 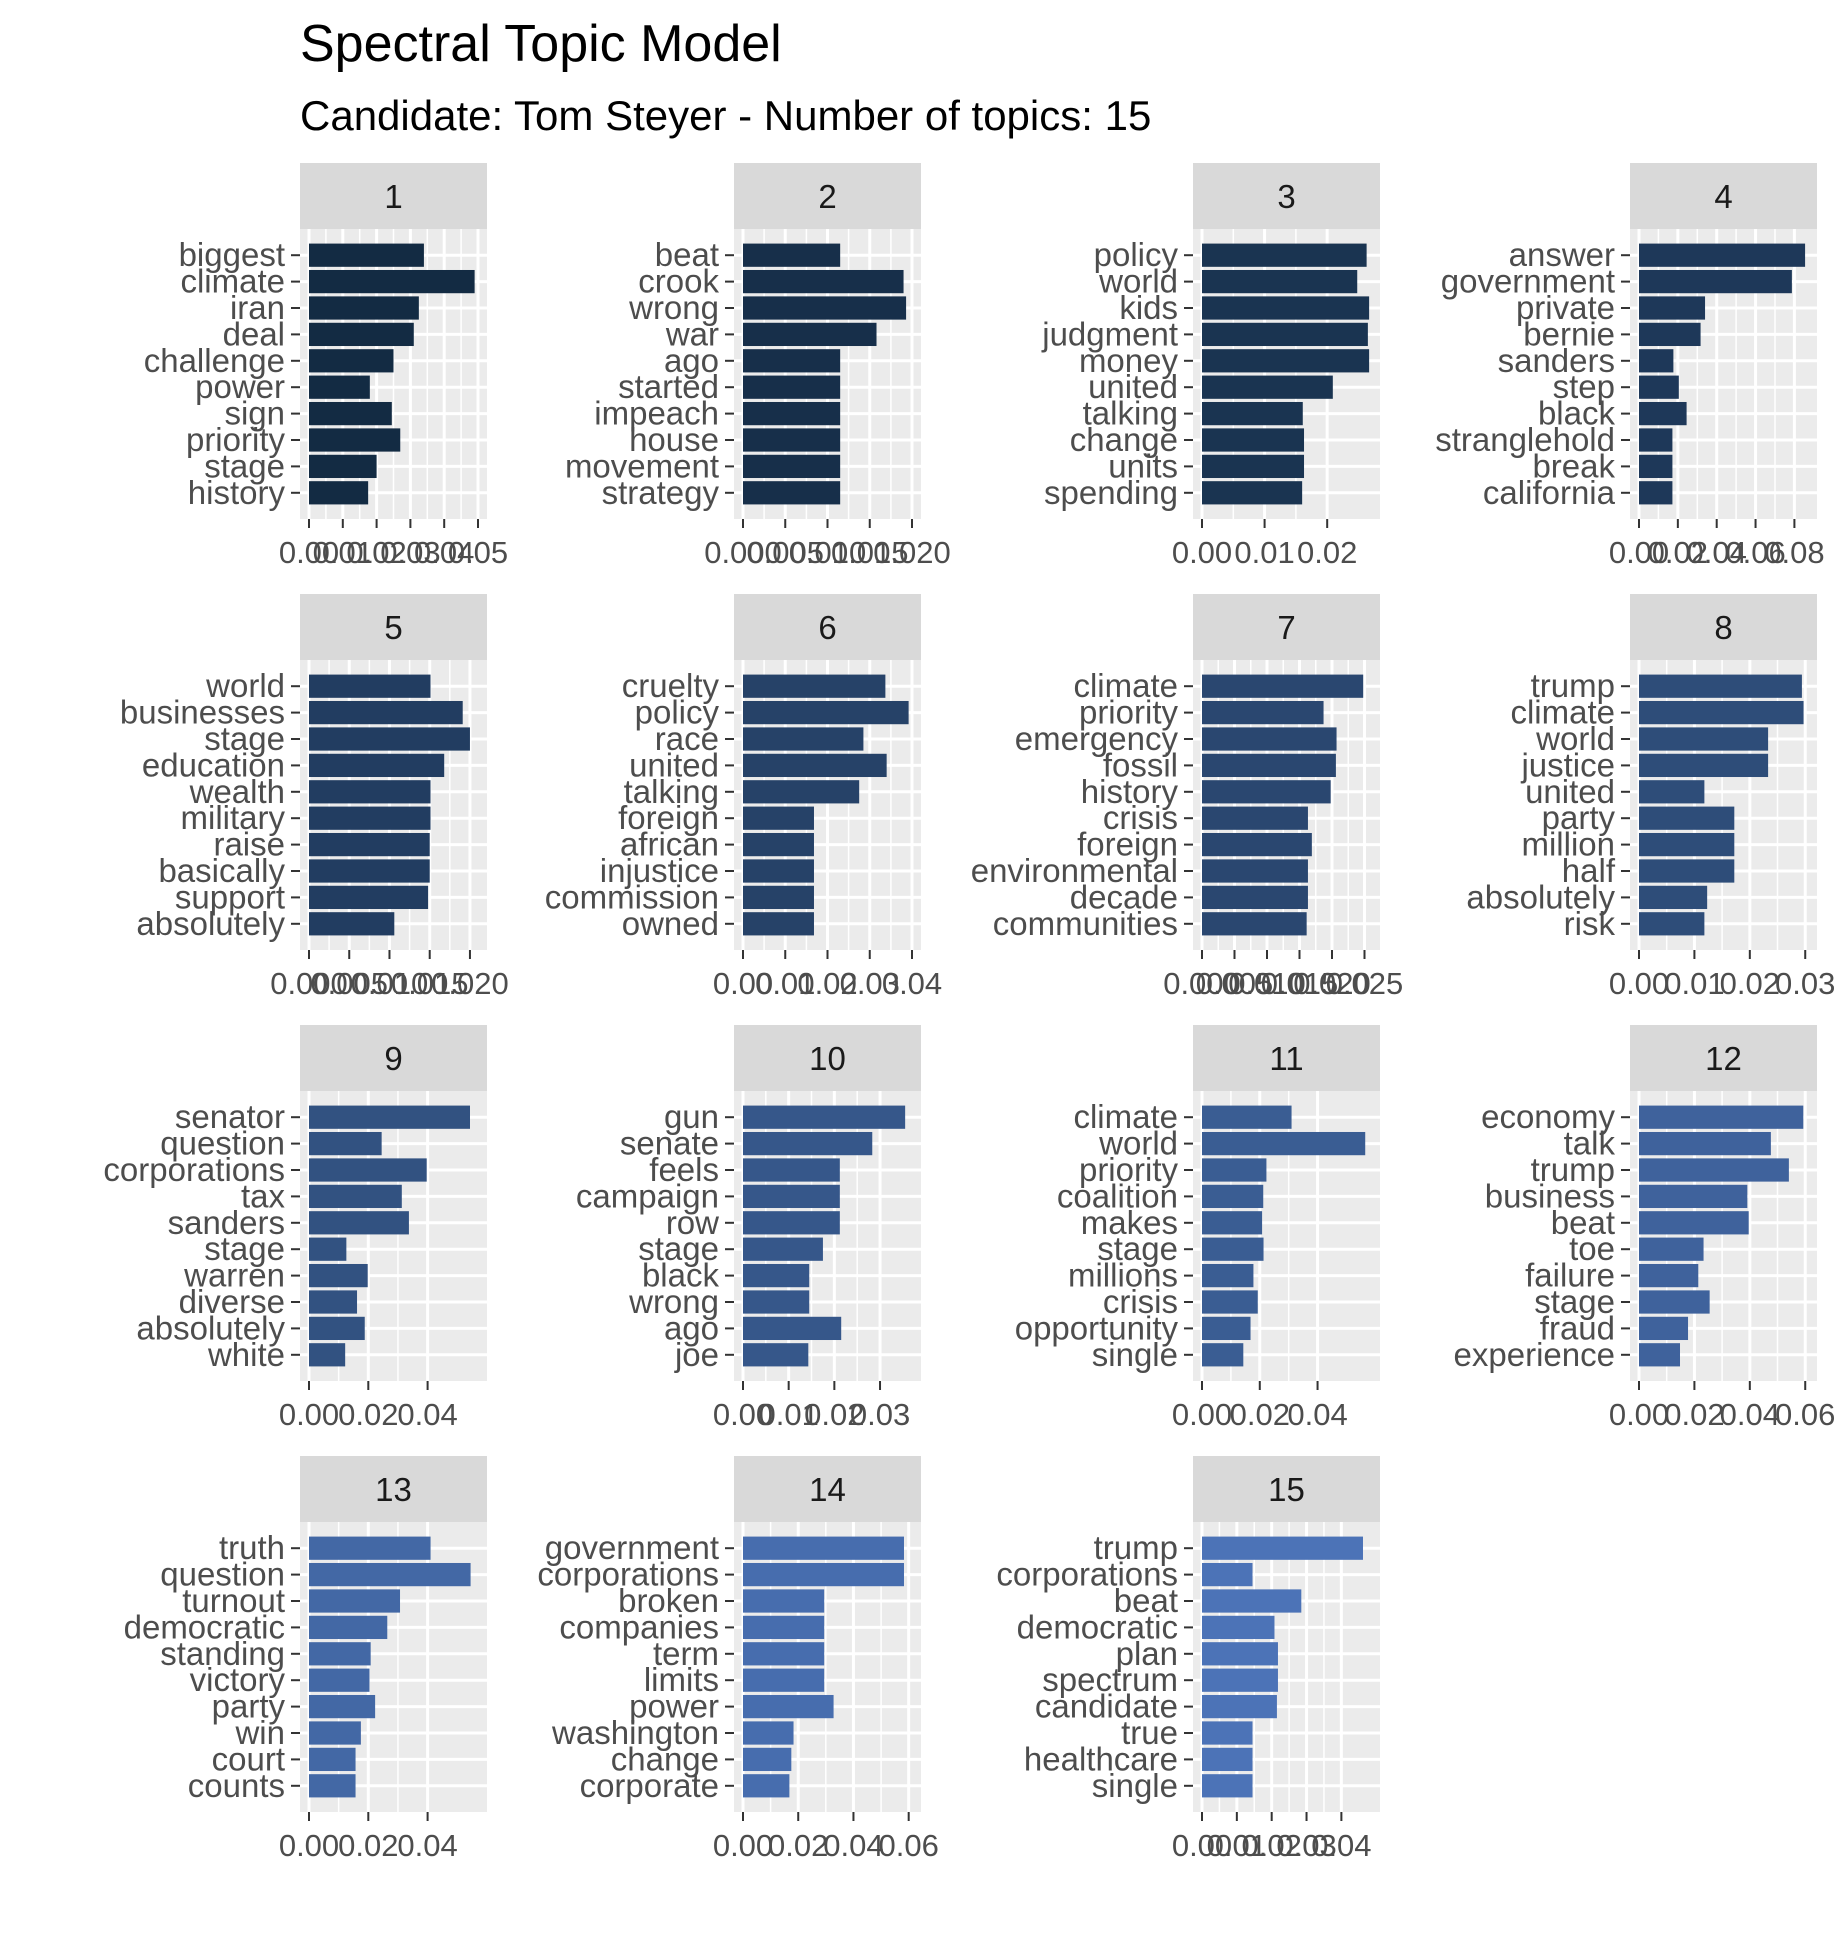 What do you see at coordinates (259, 1732) in the screenshot?
I see `category-label-win: win` at bounding box center [259, 1732].